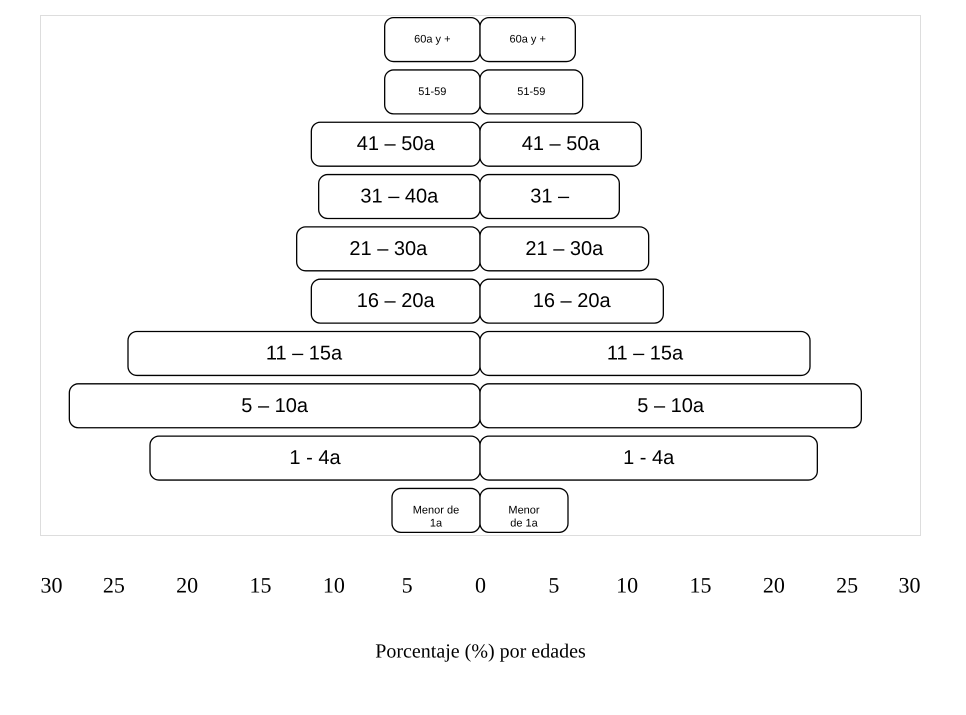  What do you see at coordinates (527, 40) in the screenshot?
I see `annotation: 60a y +` at bounding box center [527, 40].